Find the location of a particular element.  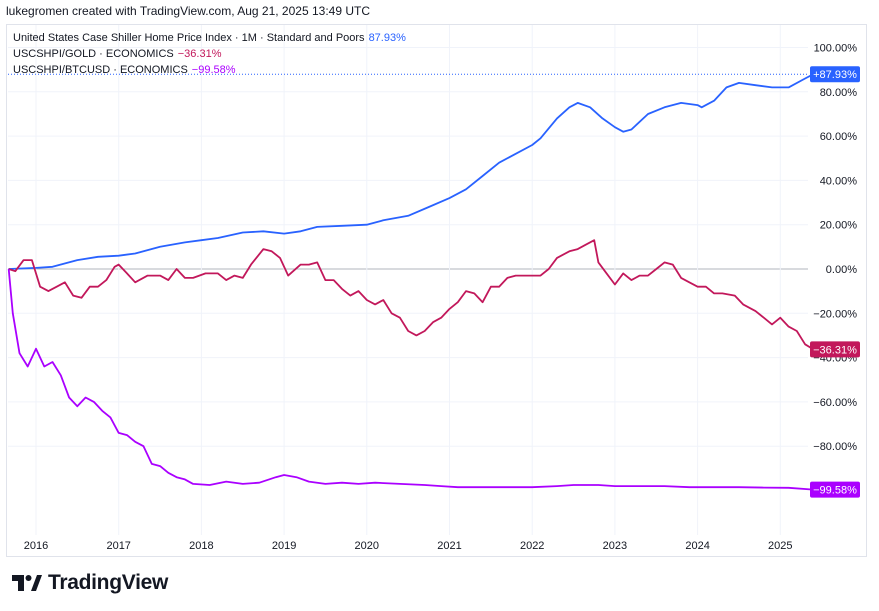

x-tick-label: 2021 is located at coordinates (449, 546).